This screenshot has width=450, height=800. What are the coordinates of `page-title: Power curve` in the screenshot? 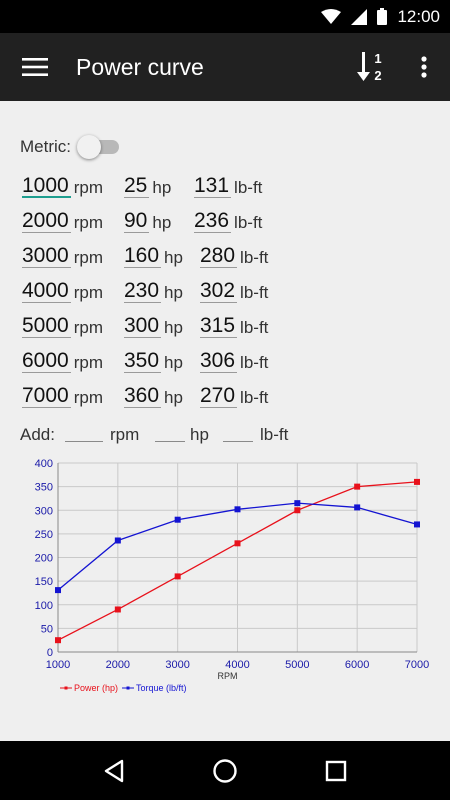 It's located at (140, 66).